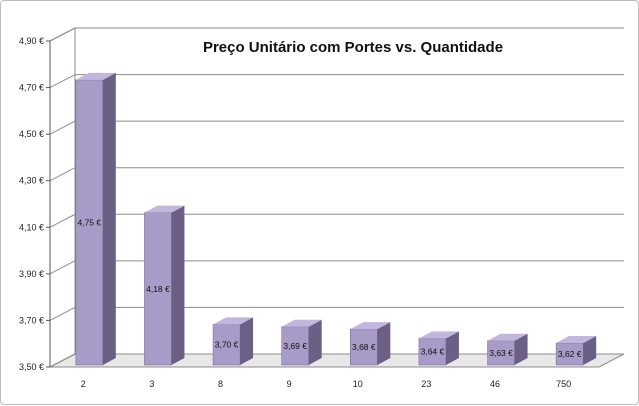 The width and height of the screenshot is (639, 406). I want to click on chart-title: Preço Unitário com Portes vs. Quantidade, so click(353, 47).